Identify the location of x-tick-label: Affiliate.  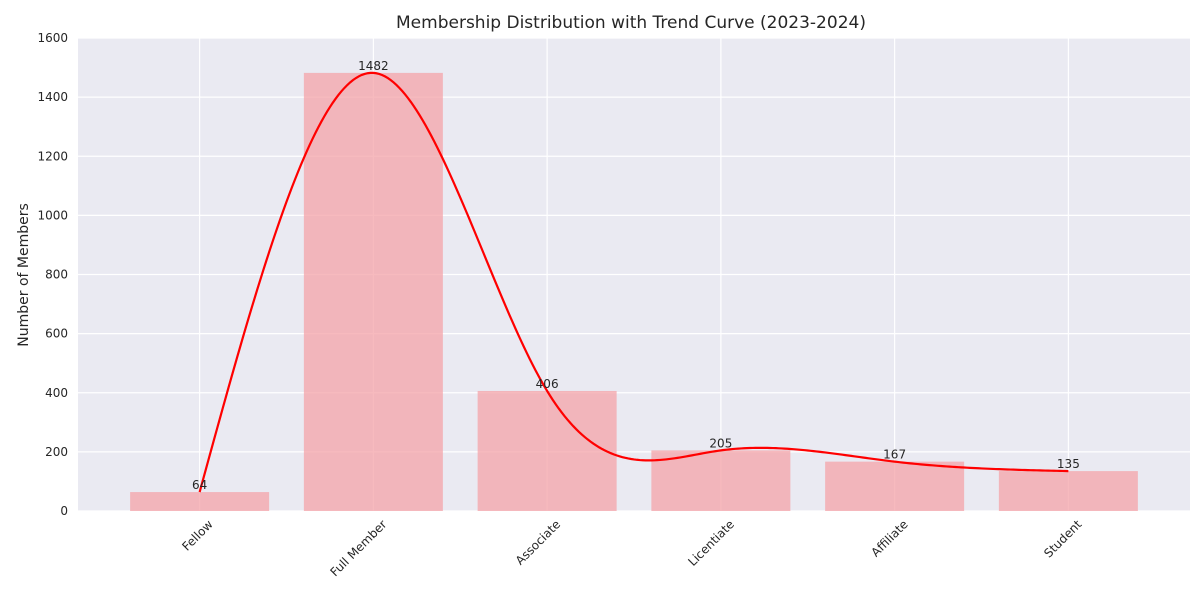
(889, 538).